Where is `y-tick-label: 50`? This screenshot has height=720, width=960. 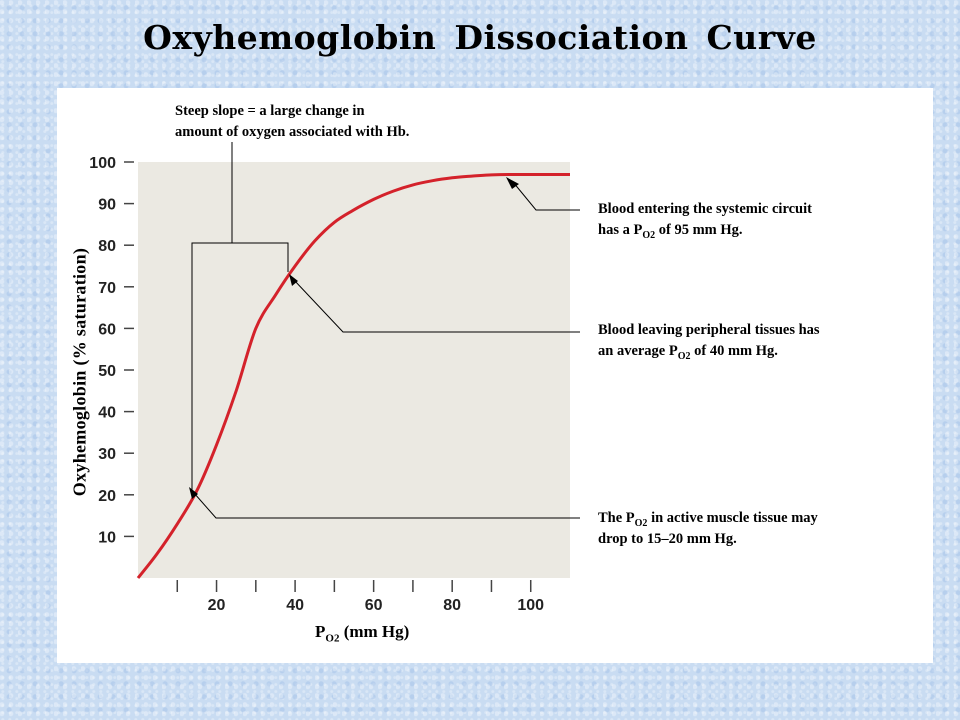 y-tick-label: 50 is located at coordinates (107, 371).